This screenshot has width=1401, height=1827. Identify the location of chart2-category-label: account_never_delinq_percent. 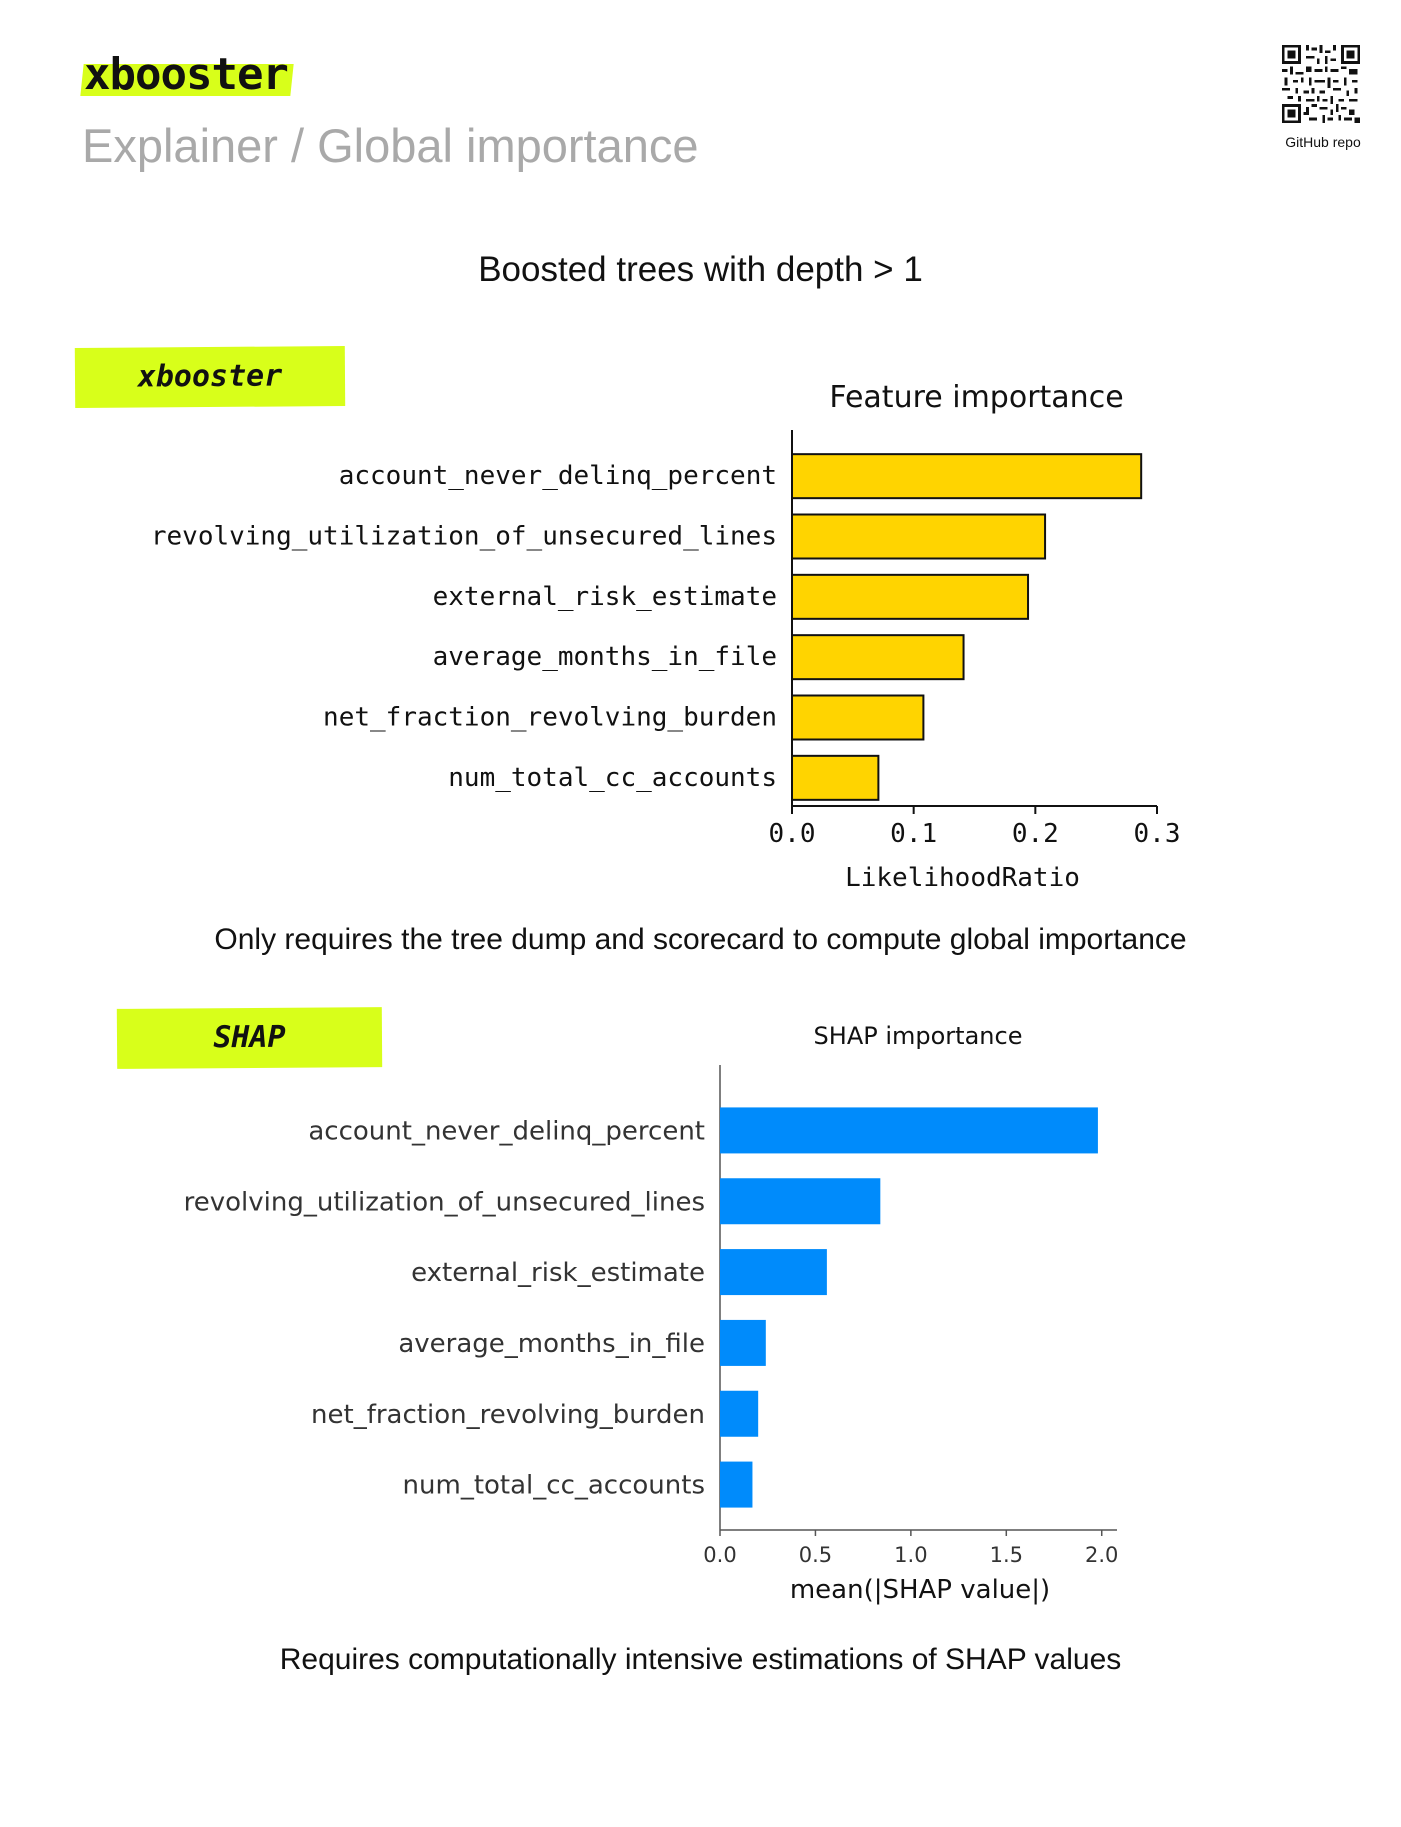
(506, 1131).